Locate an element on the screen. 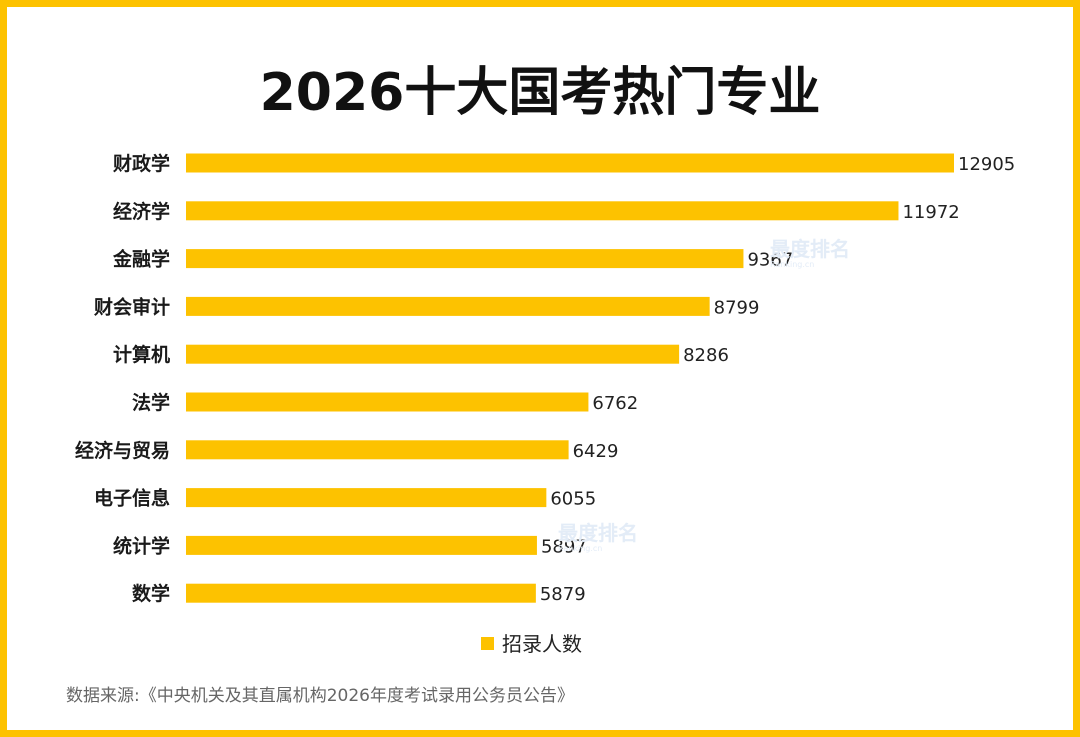 The height and width of the screenshot is (737, 1080). value-label: 6429 is located at coordinates (596, 451).